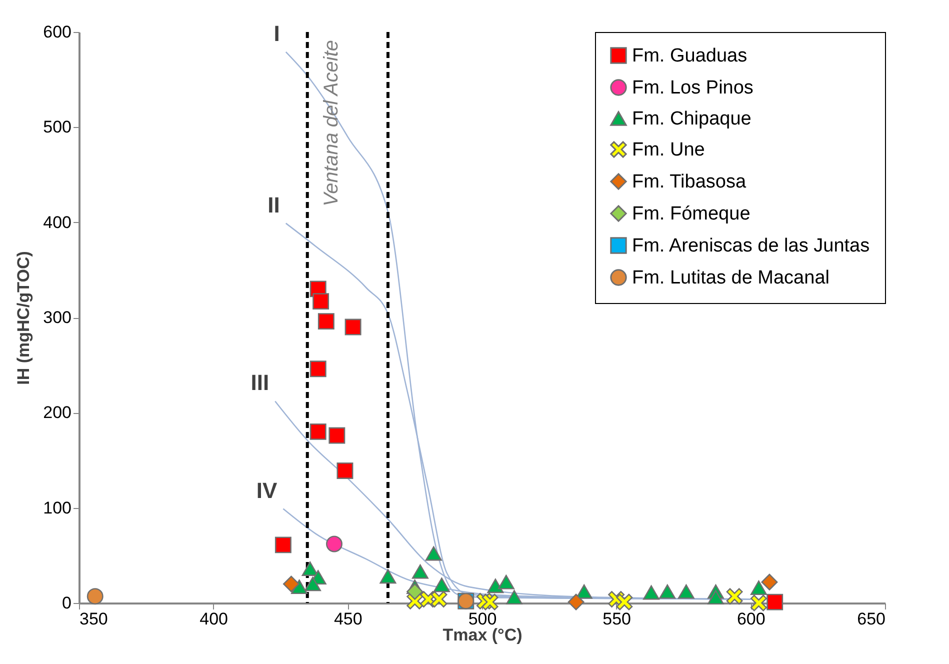 This screenshot has height=664, width=949. I want to click on series-label: IV, so click(267, 490).